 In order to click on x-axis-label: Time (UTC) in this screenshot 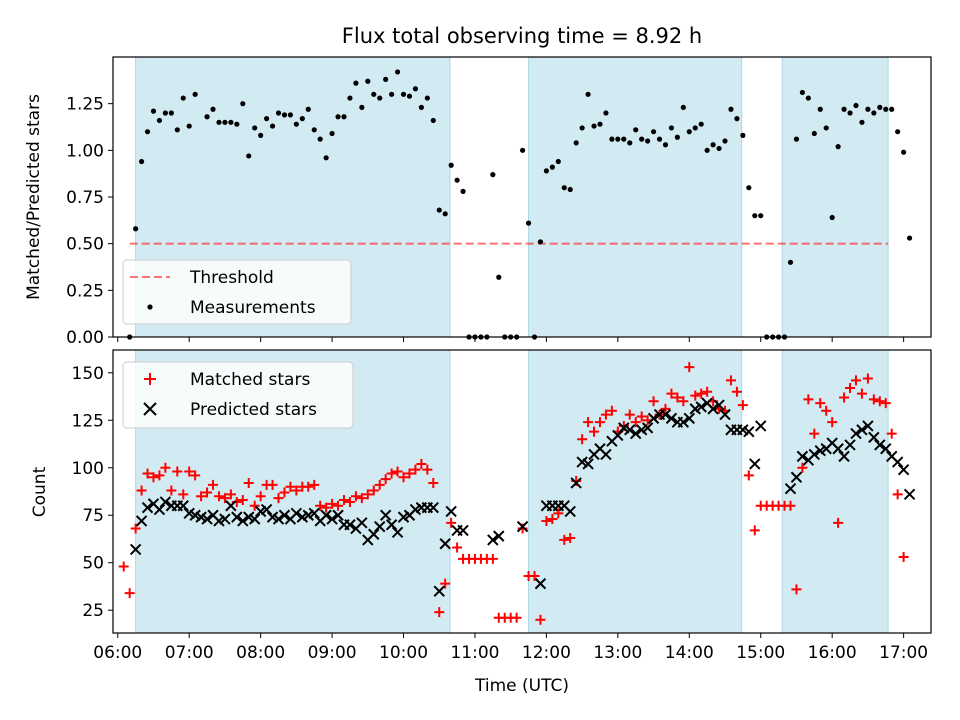, I will do `click(521, 686)`.